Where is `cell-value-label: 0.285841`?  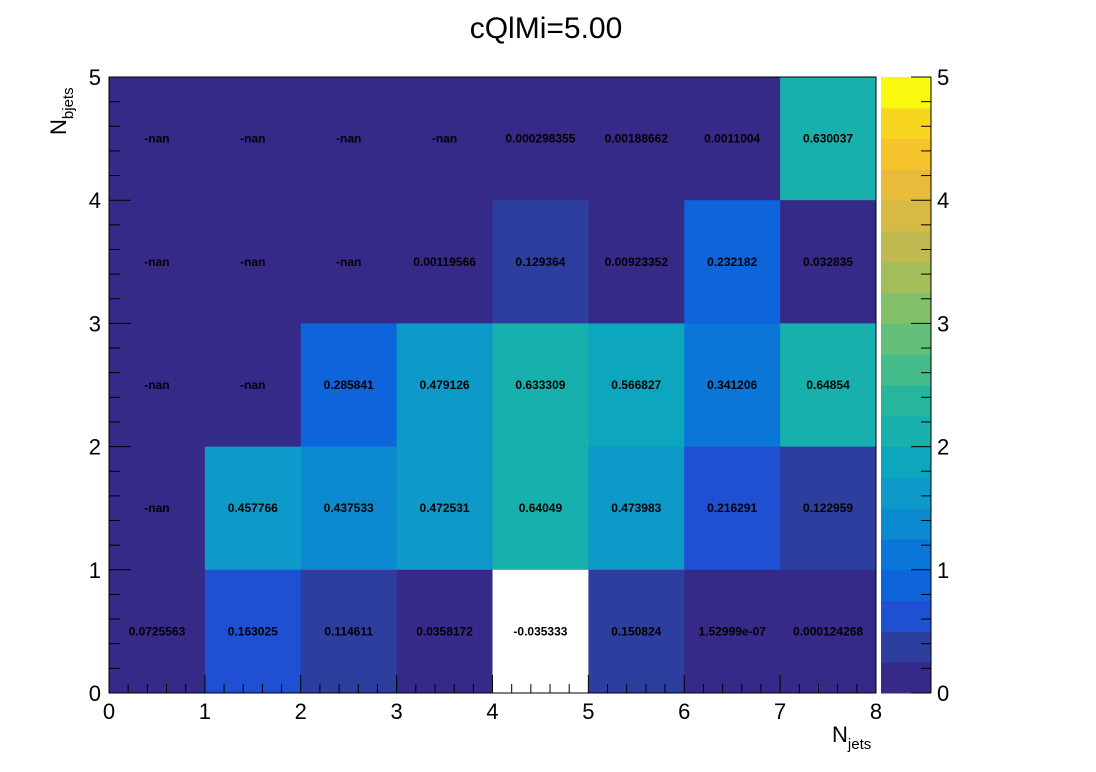
cell-value-label: 0.285841 is located at coordinates (349, 385).